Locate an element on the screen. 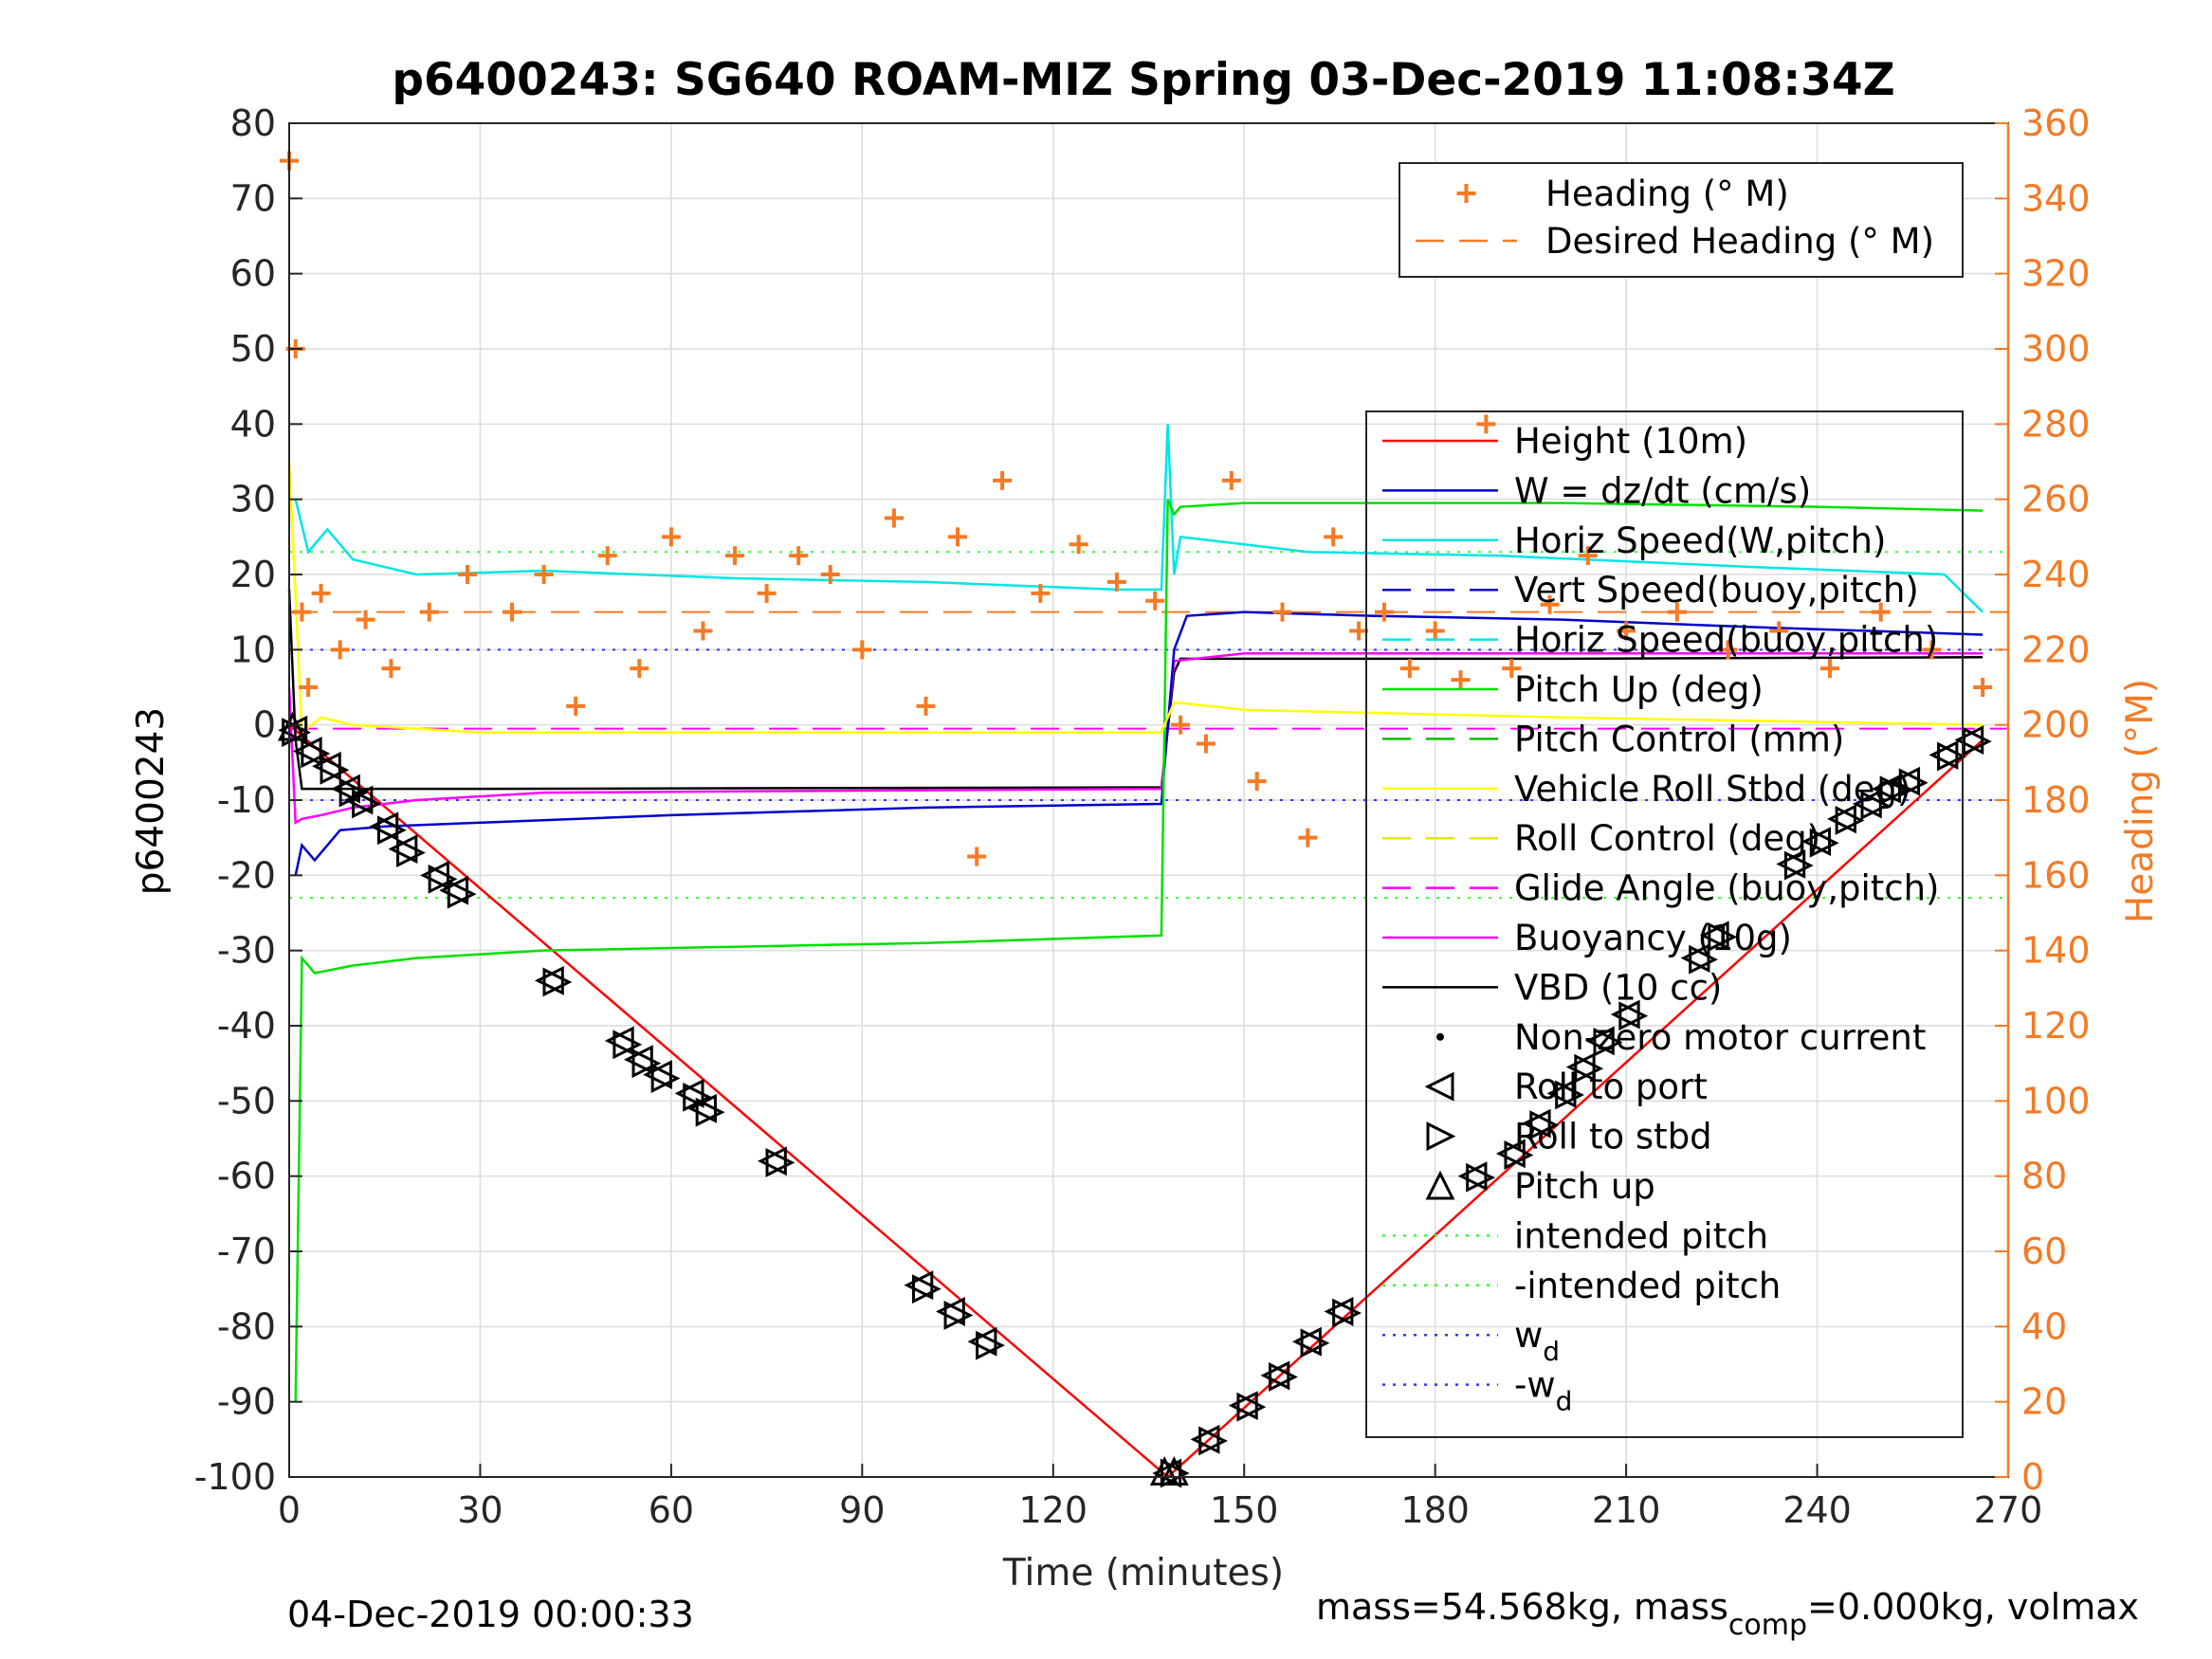 The image size is (2212, 1659). legend-heading: Heading (° M) Desired Heading (° M) is located at coordinates (1681, 220).